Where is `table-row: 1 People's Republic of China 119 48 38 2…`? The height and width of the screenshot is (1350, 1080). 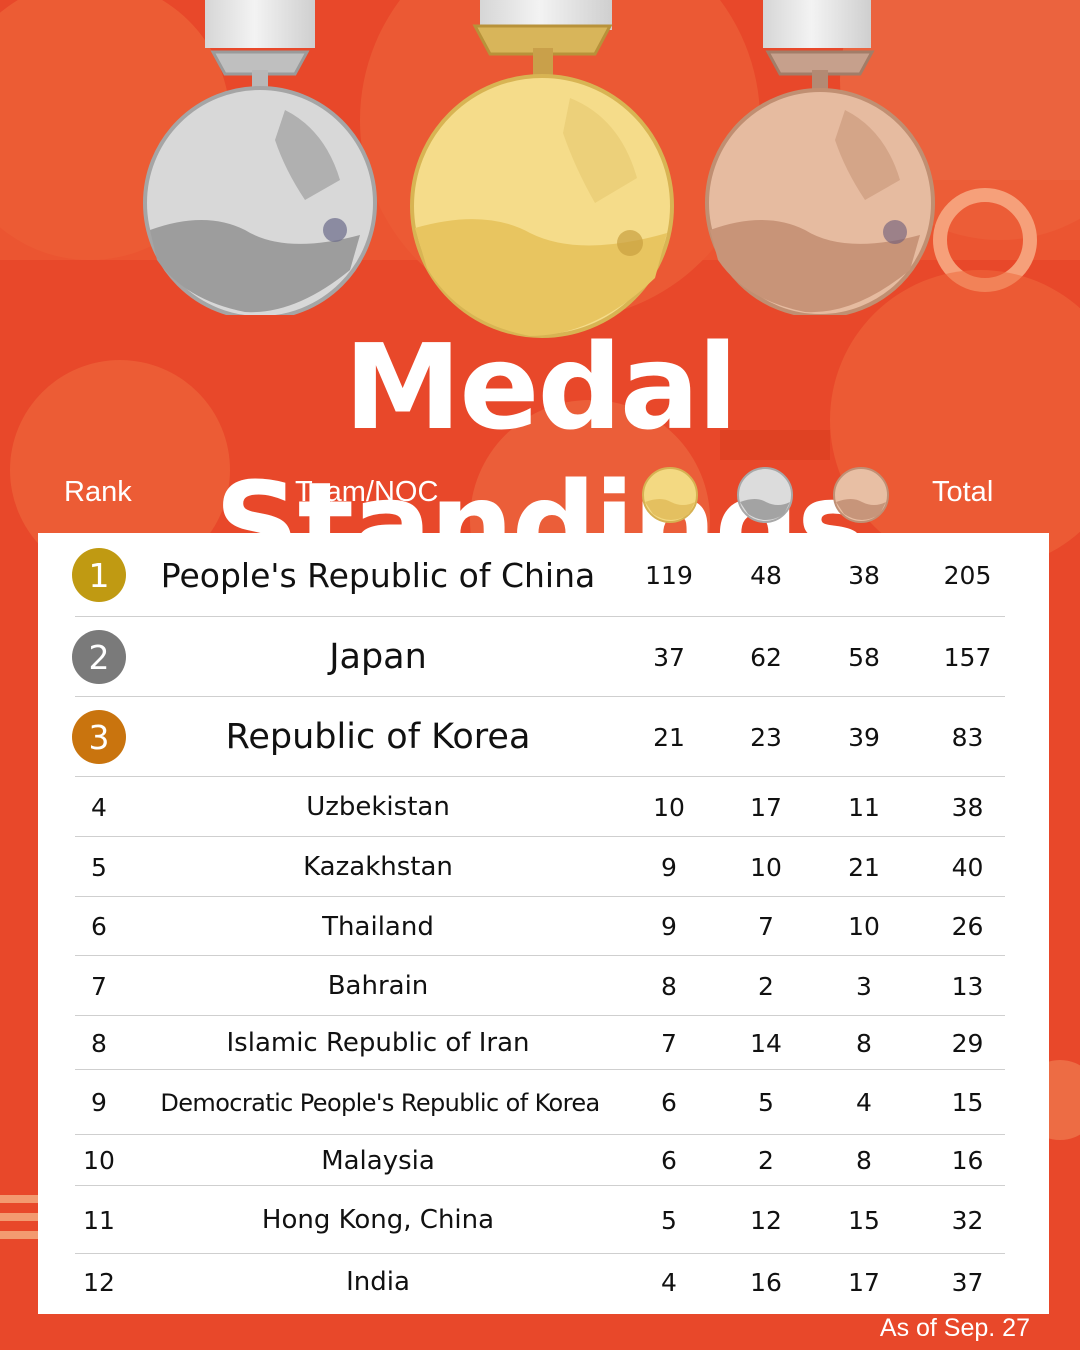
table-row: 1 People's Republic of China 119 48 38 2… is located at coordinates (543, 575).